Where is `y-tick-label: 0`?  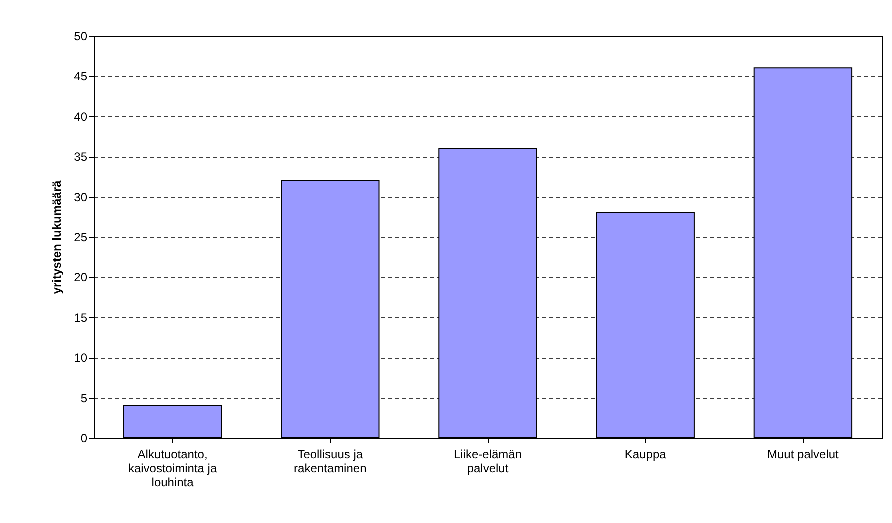 y-tick-label: 0 is located at coordinates (84, 439).